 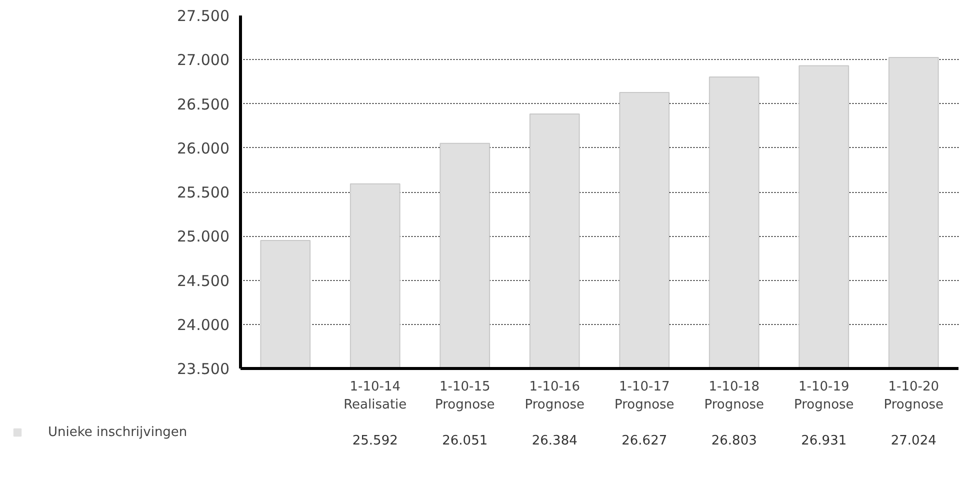 I want to click on y-tick-label: 27.000, so click(x=203, y=60).